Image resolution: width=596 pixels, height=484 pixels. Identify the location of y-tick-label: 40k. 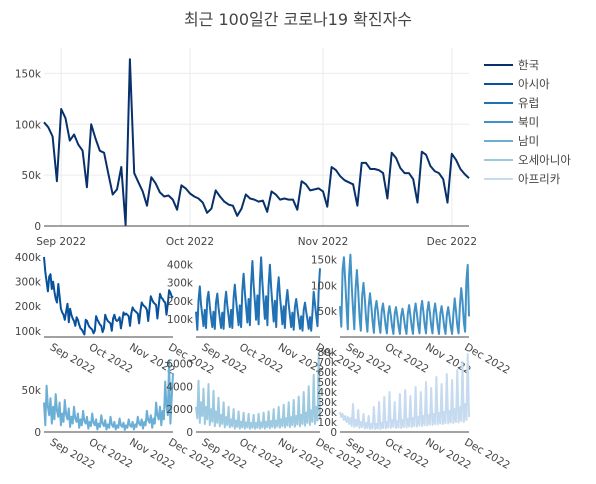
(328, 393).